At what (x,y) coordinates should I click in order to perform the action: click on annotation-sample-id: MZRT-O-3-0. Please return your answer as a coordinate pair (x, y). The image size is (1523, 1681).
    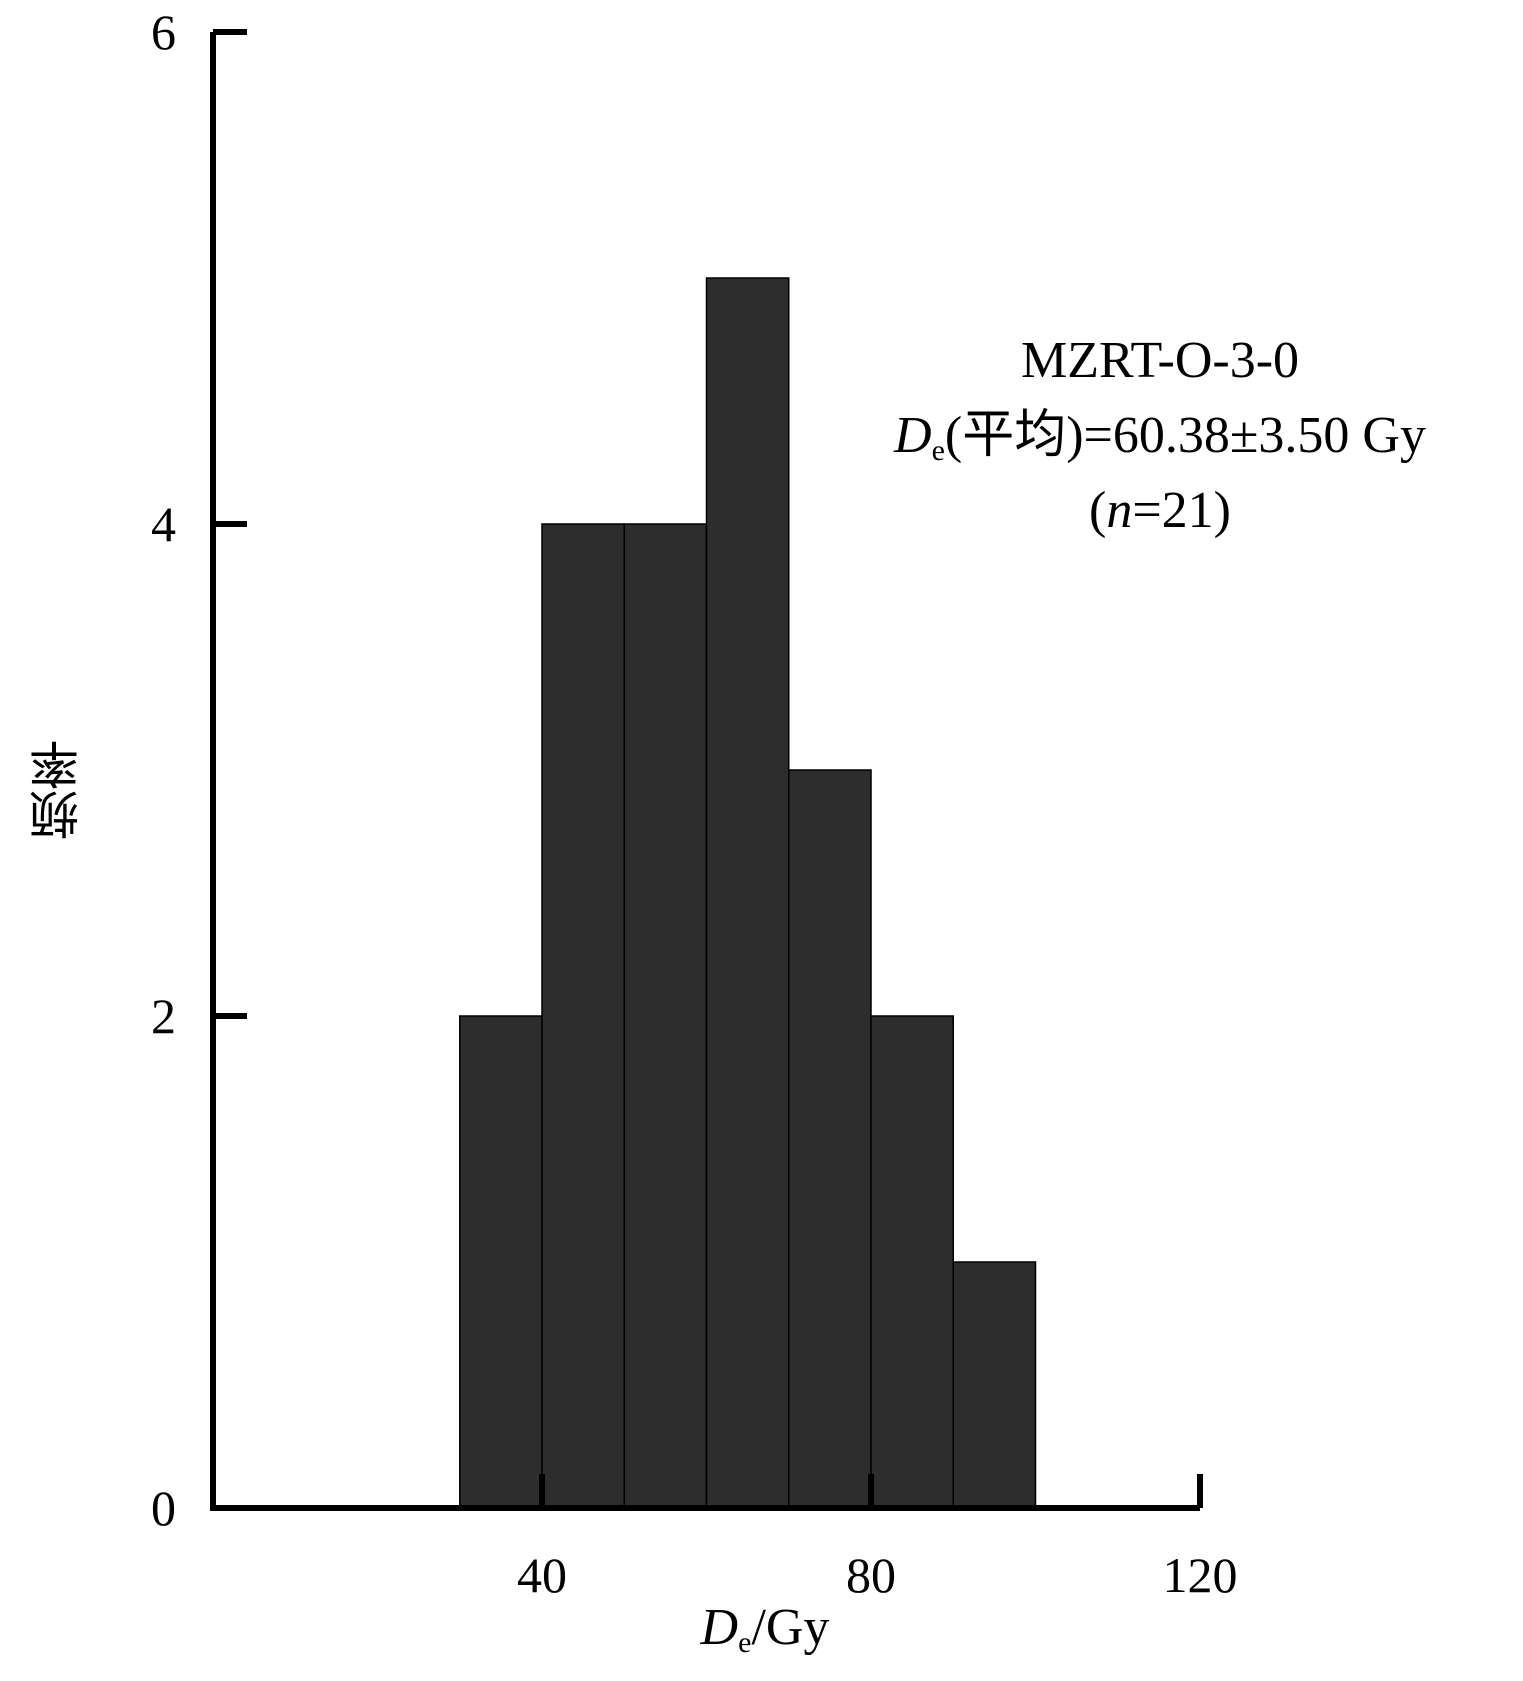
    Looking at the image, I should click on (1160, 360).